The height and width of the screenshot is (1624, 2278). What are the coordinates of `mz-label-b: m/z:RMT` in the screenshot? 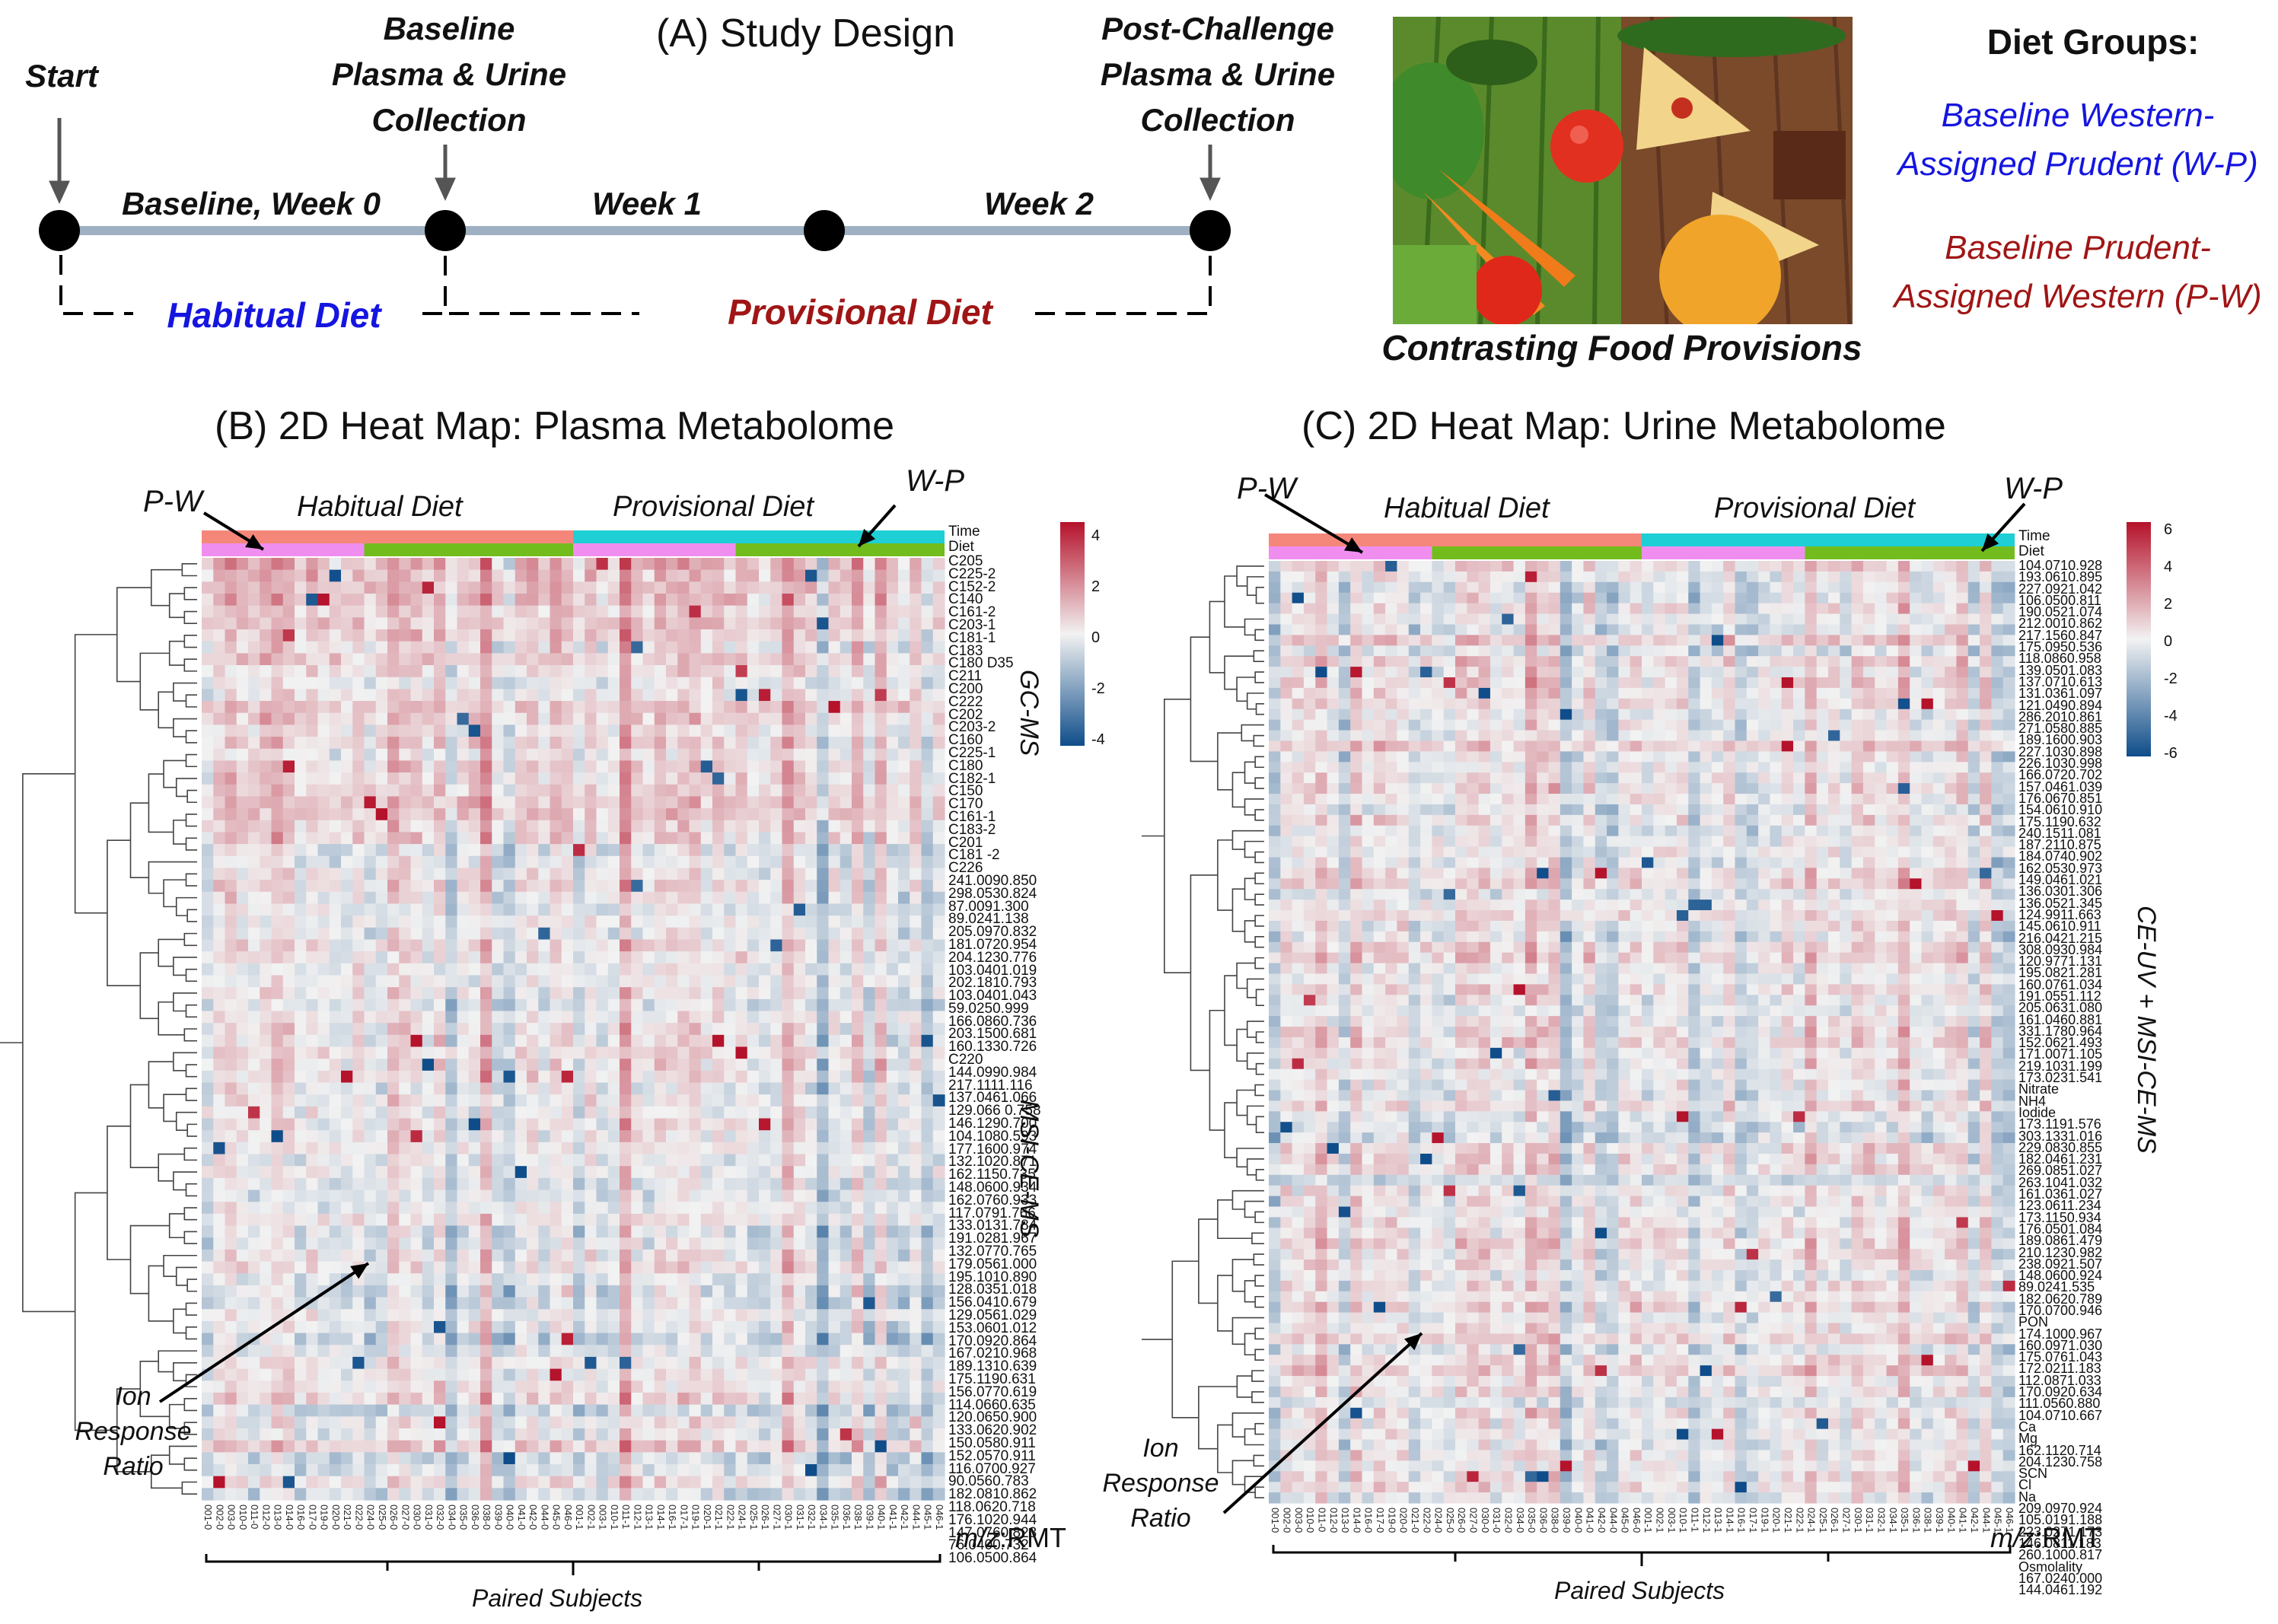 It's located at (1010, 1537).